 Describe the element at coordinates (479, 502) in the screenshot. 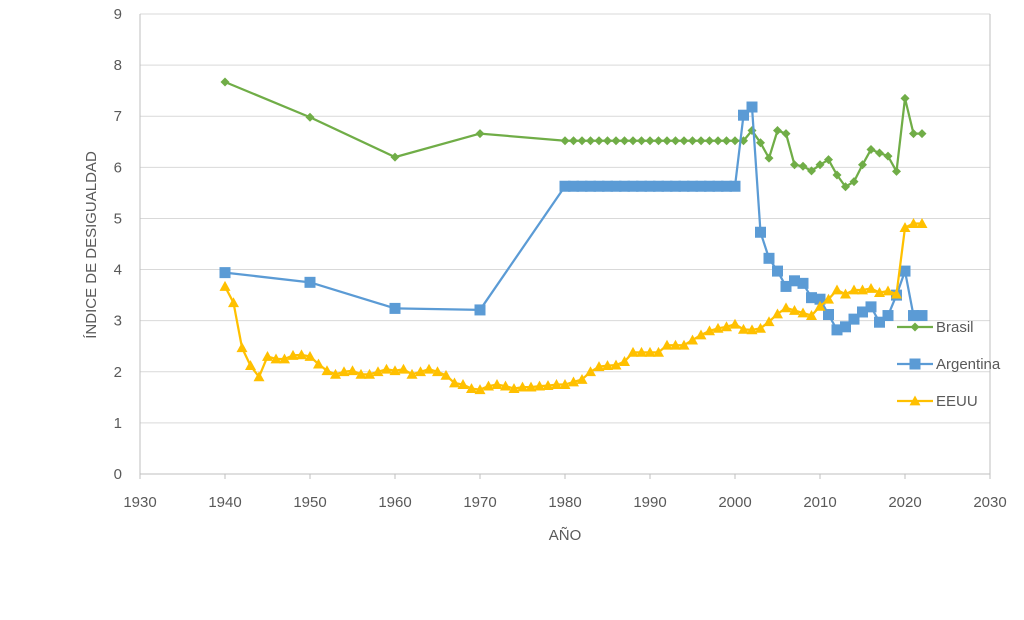

I see `x-tick-label: 1970` at that location.